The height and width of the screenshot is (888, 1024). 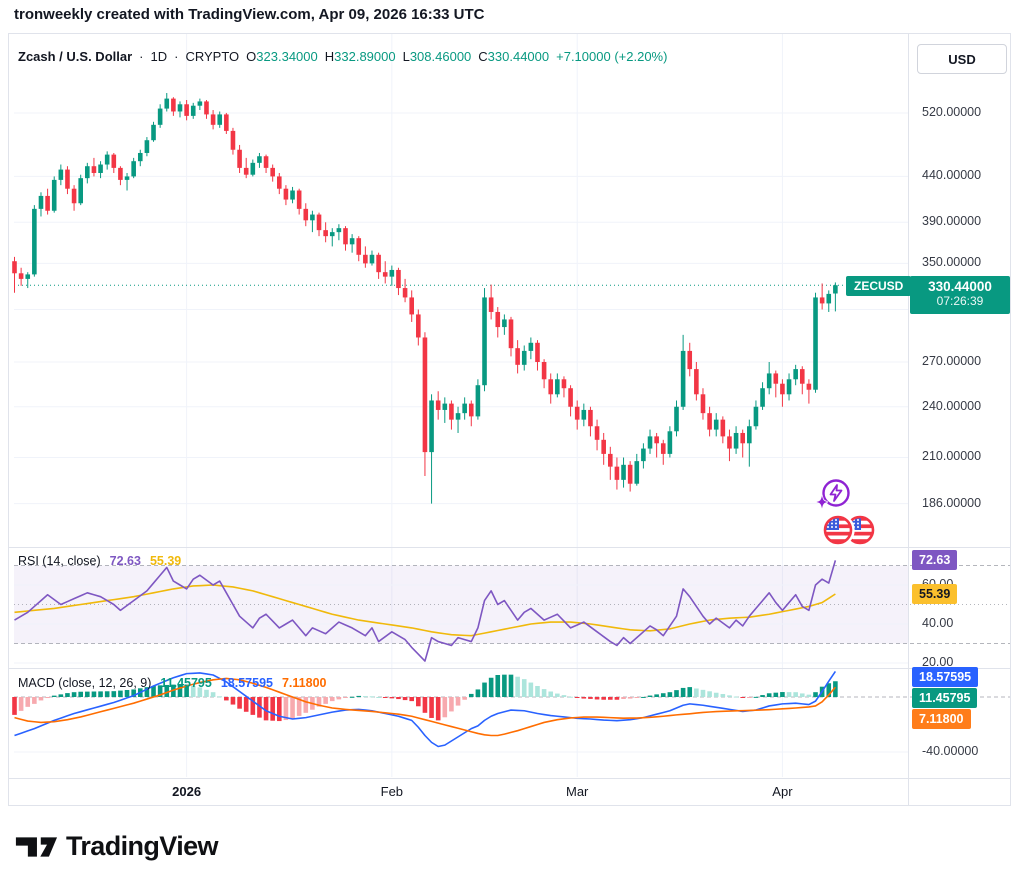 What do you see at coordinates (952, 405) in the screenshot?
I see `price-axis-label: 240.00000` at bounding box center [952, 405].